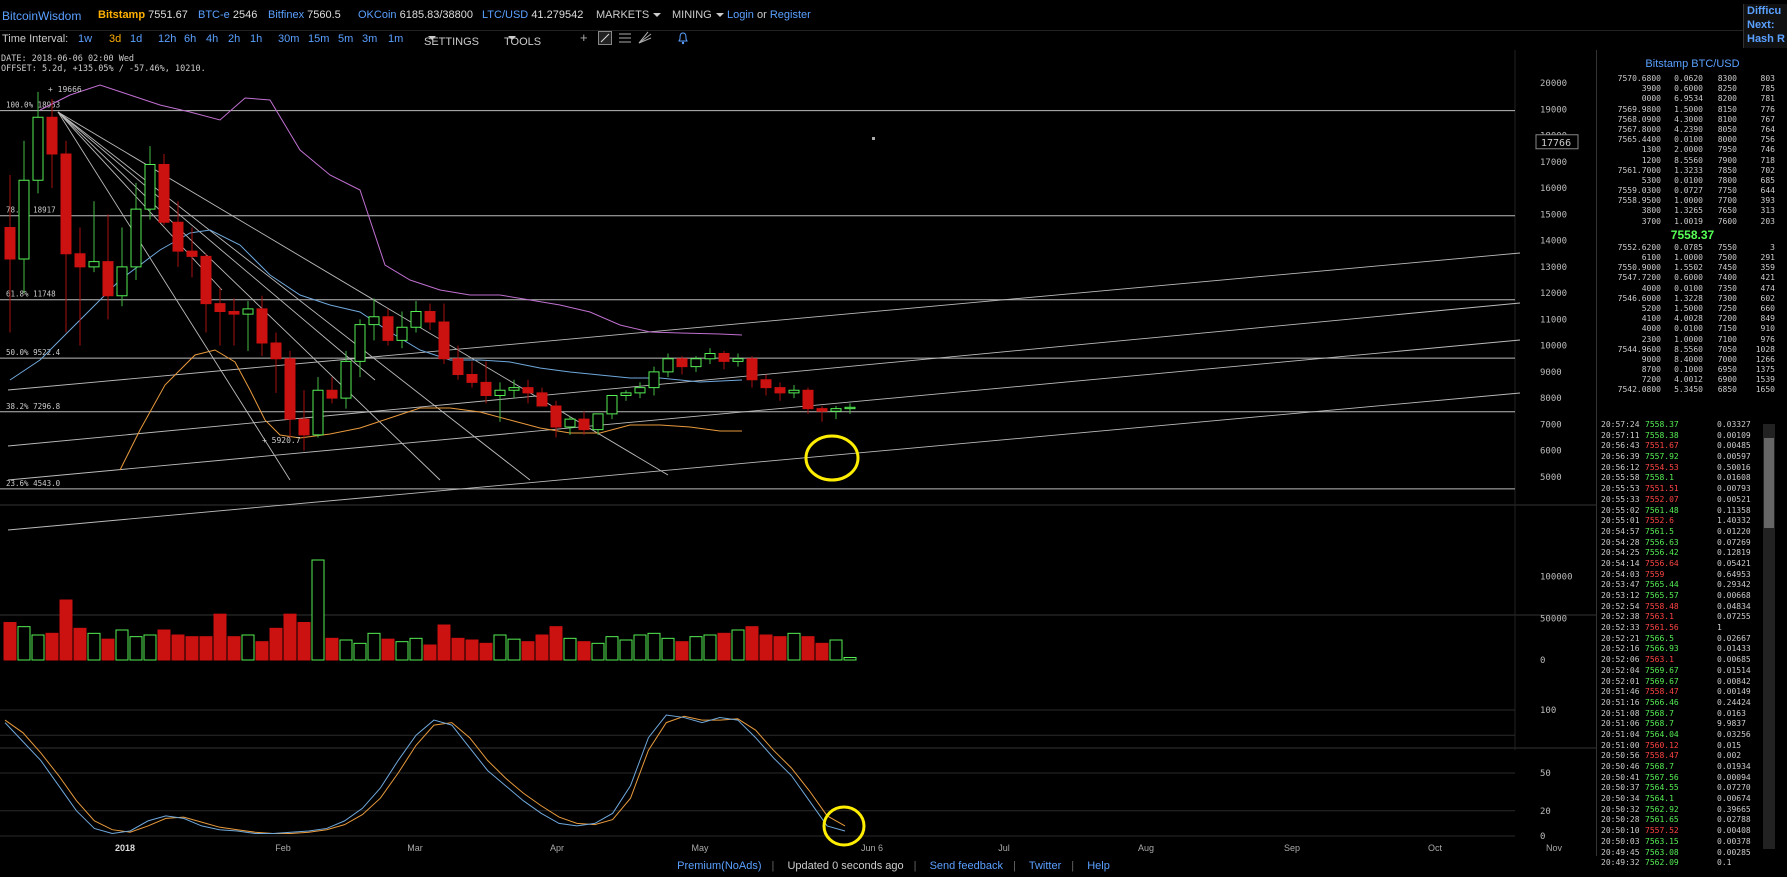  I want to click on feedback-link: Send feedback, so click(966, 866).